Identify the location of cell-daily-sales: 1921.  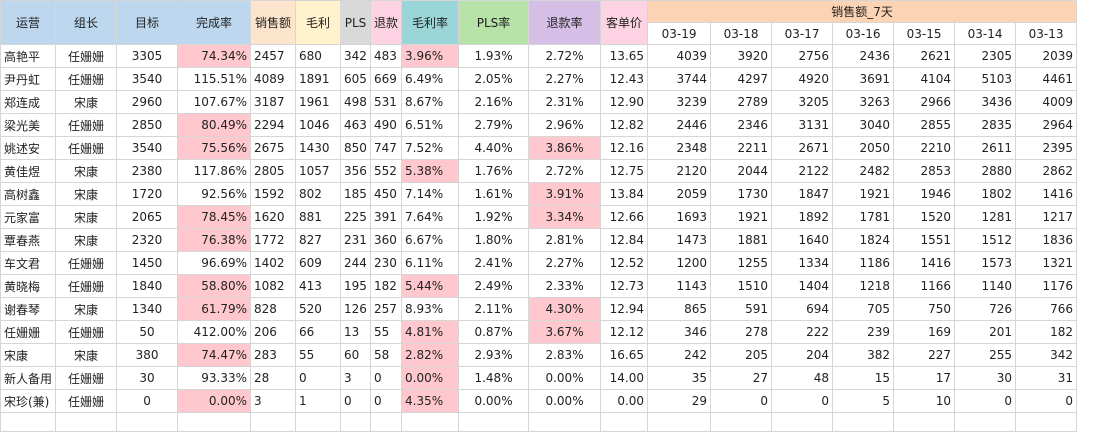
(741, 217).